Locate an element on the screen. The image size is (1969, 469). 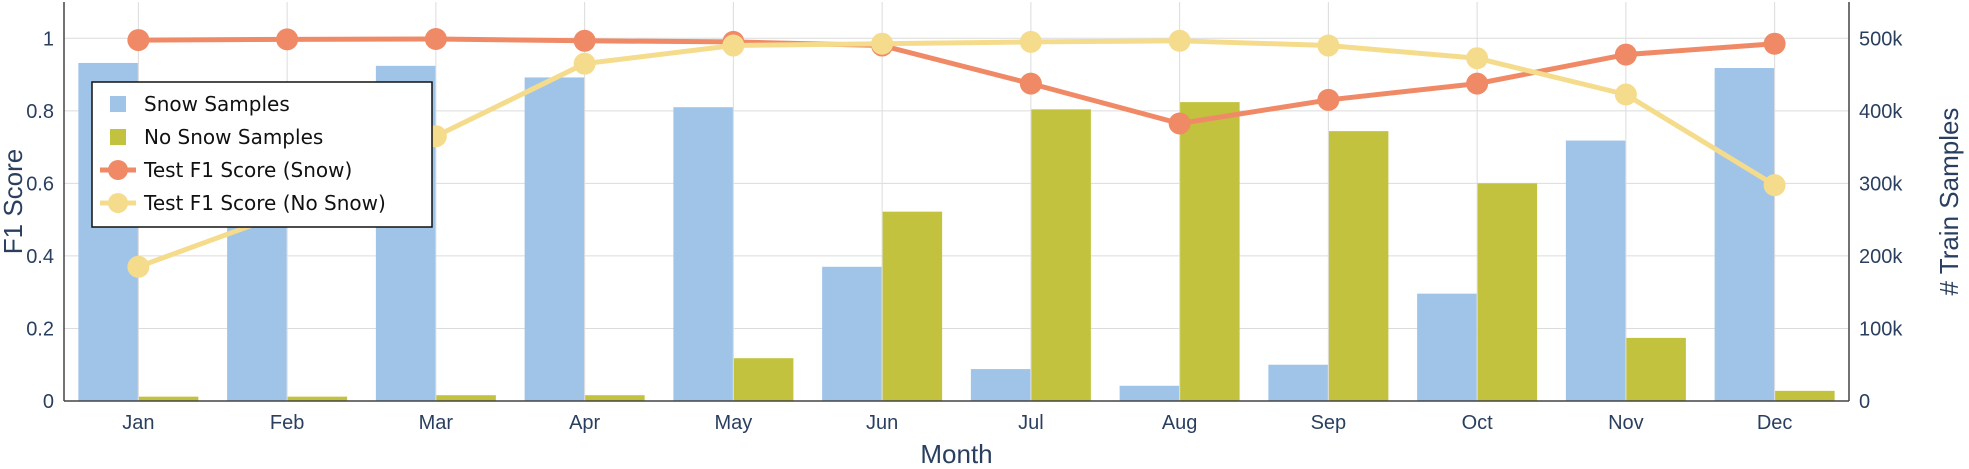
legend-label: No Snow Samples is located at coordinates (233, 137).